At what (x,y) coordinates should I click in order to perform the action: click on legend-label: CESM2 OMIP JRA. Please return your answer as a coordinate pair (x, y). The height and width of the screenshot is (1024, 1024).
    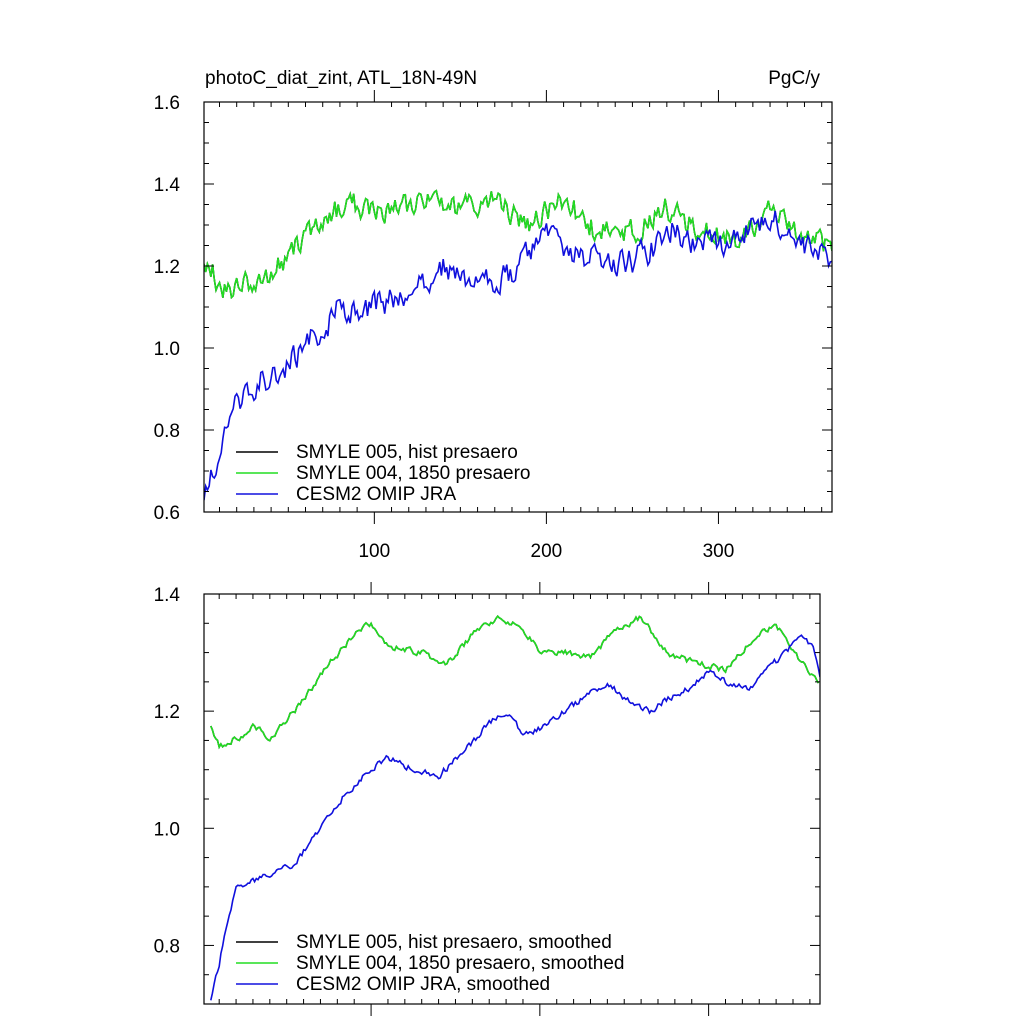
    Looking at the image, I should click on (376, 494).